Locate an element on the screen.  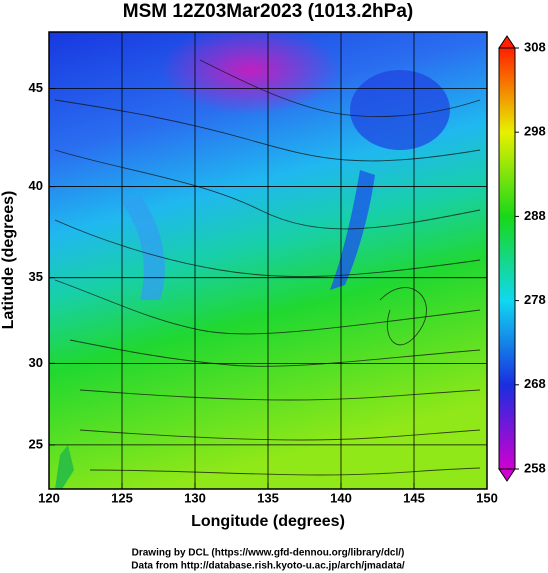
x-tick-label: 120 is located at coordinates (49, 497).